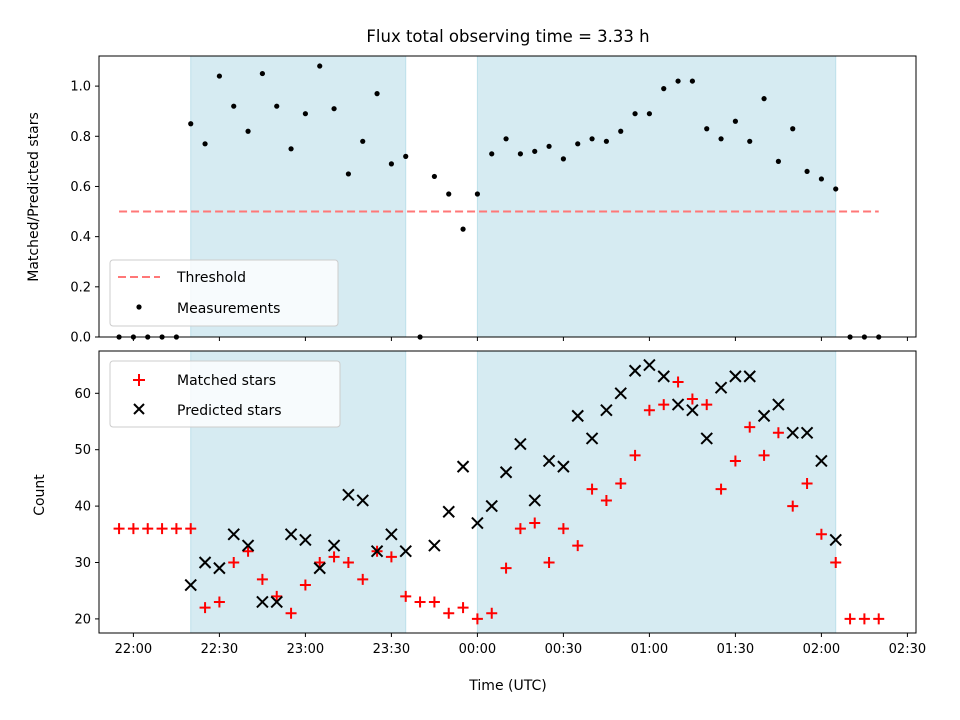  Describe the element at coordinates (82, 450) in the screenshot. I see `bottom-y-tick-label: 50` at that location.